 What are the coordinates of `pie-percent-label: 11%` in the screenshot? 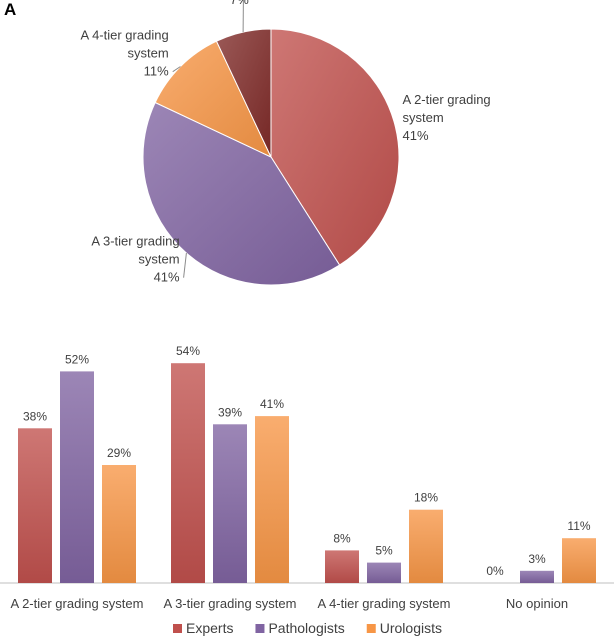 It's located at (156, 71).